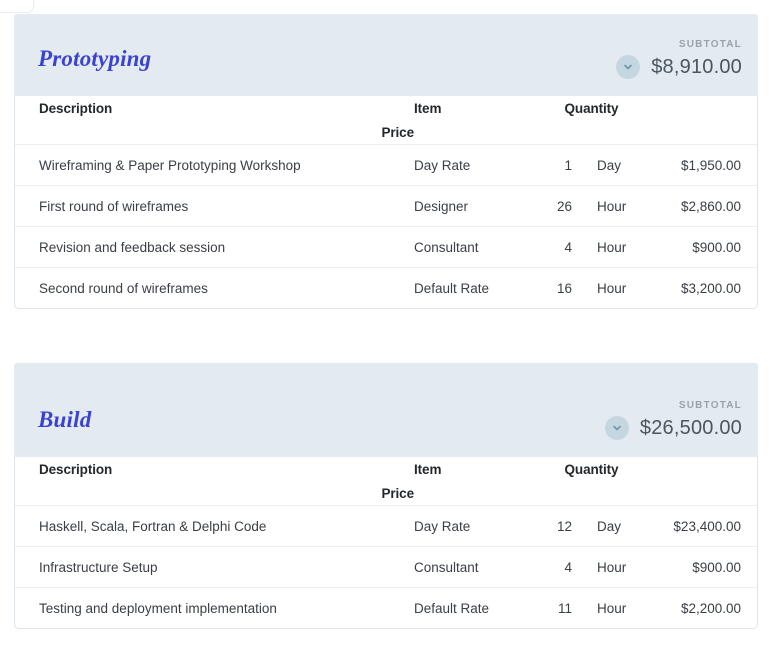  Describe the element at coordinates (386, 55) in the screenshot. I see `section-header: Prototyping SUBTOTAL $8,910.00` at that location.